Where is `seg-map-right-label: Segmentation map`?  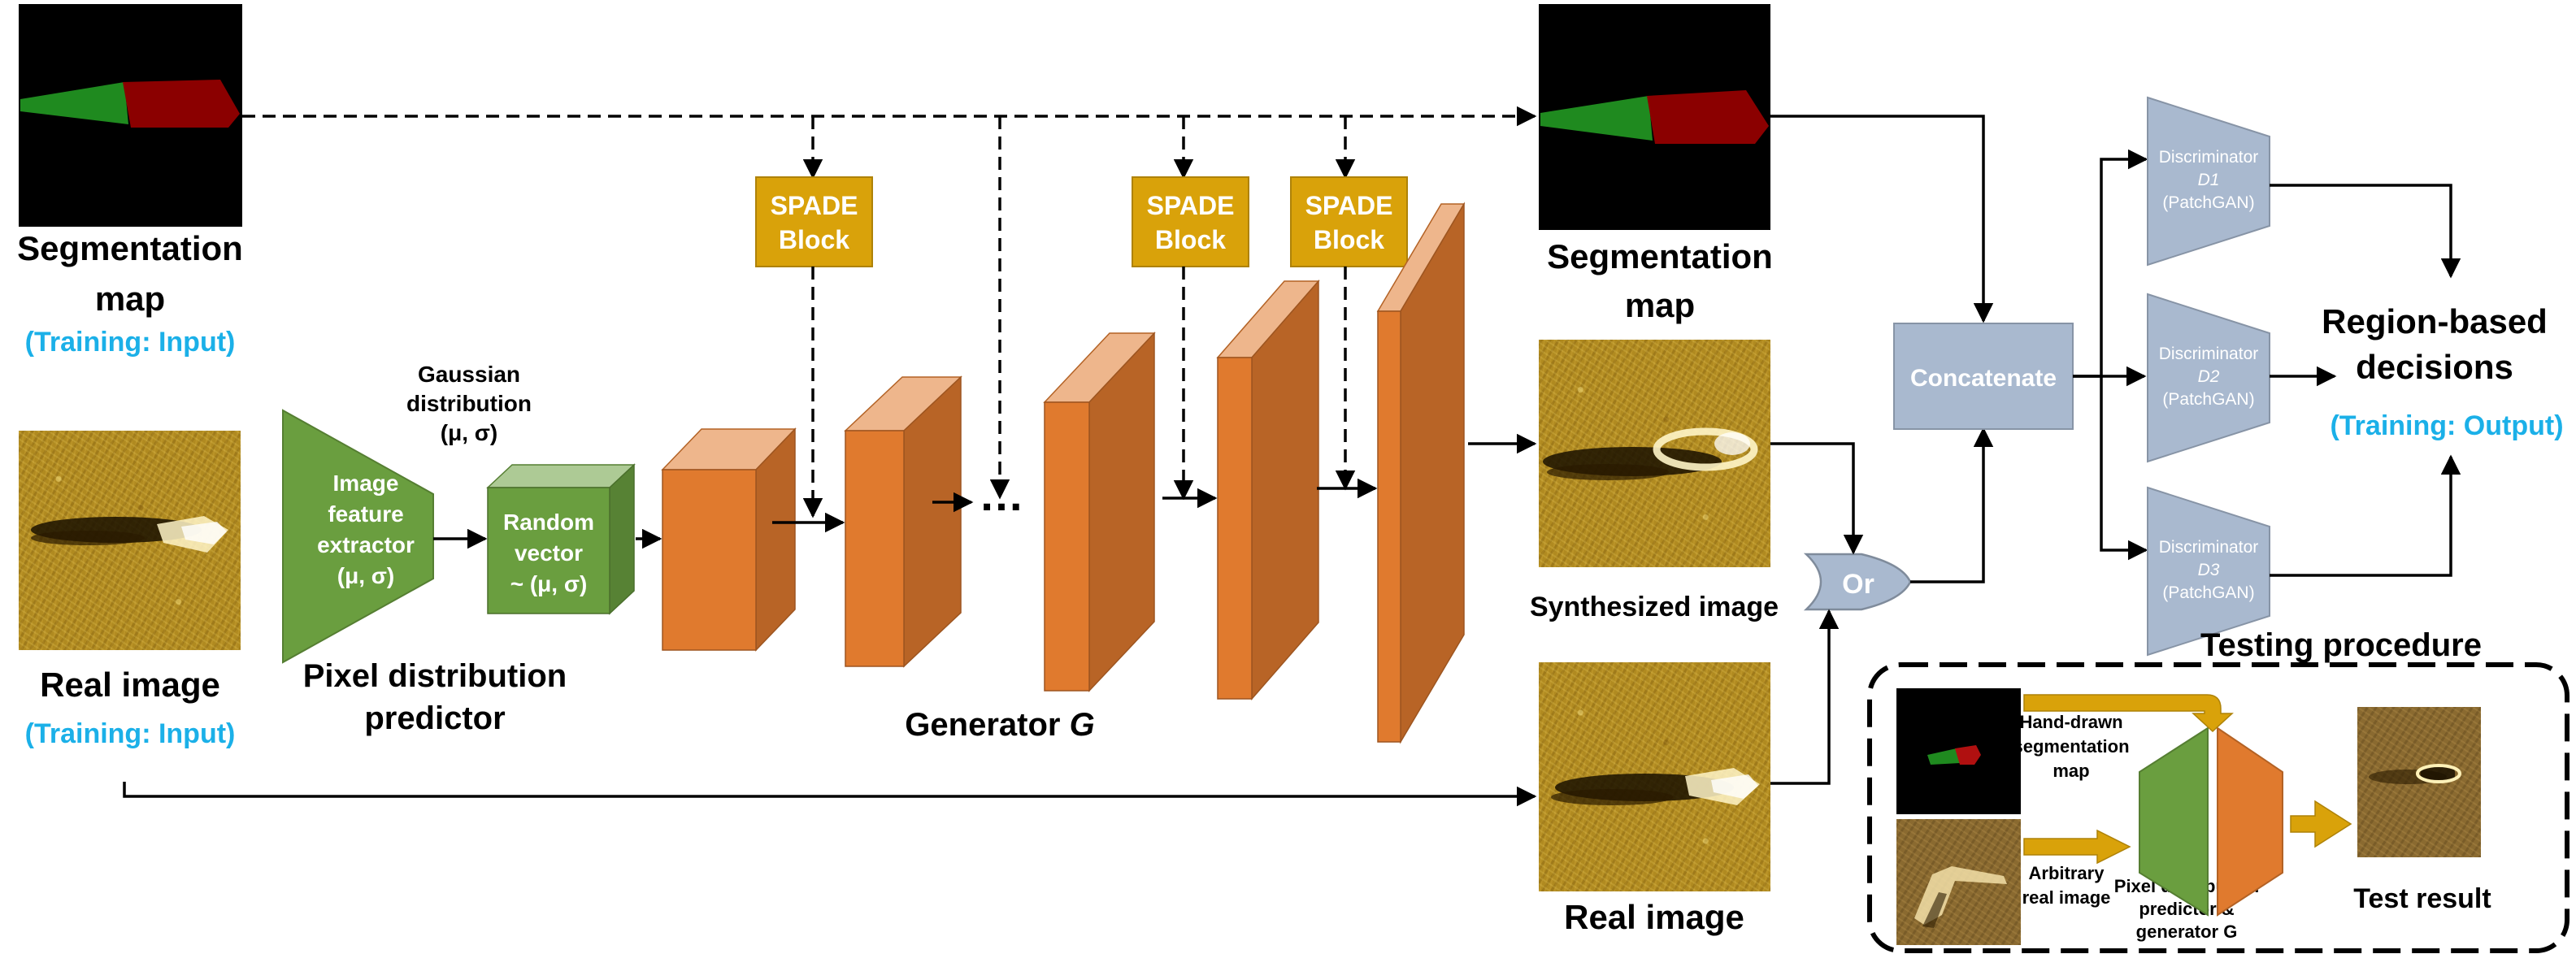
seg-map-right-label: Segmentation map is located at coordinates (1660, 280).